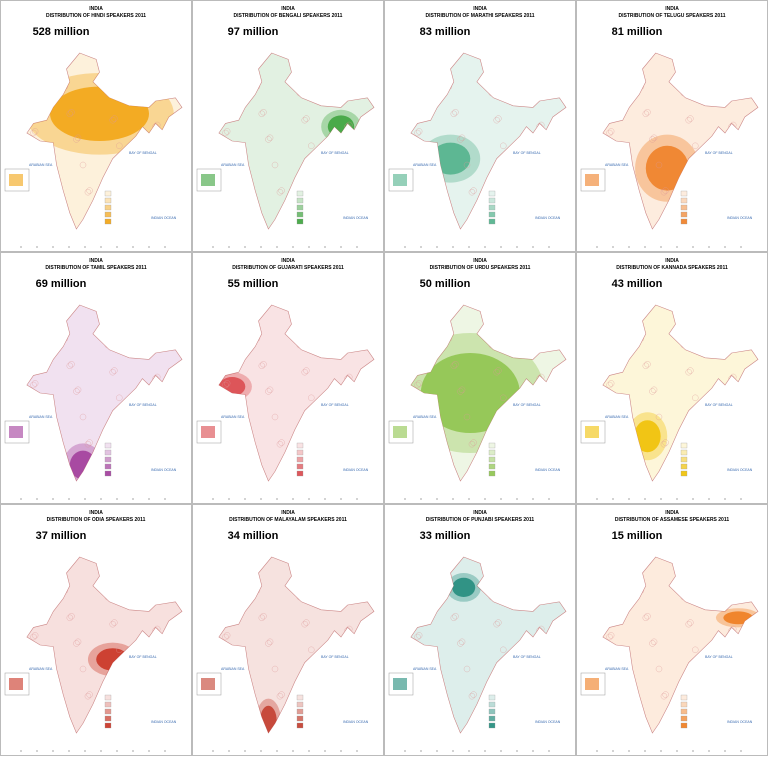 This screenshot has width=768, height=760. Describe the element at coordinates (480, 268) in the screenshot. I see `map-title: DISTRIBUTION OF URDU SPEAKERS 2011` at that location.